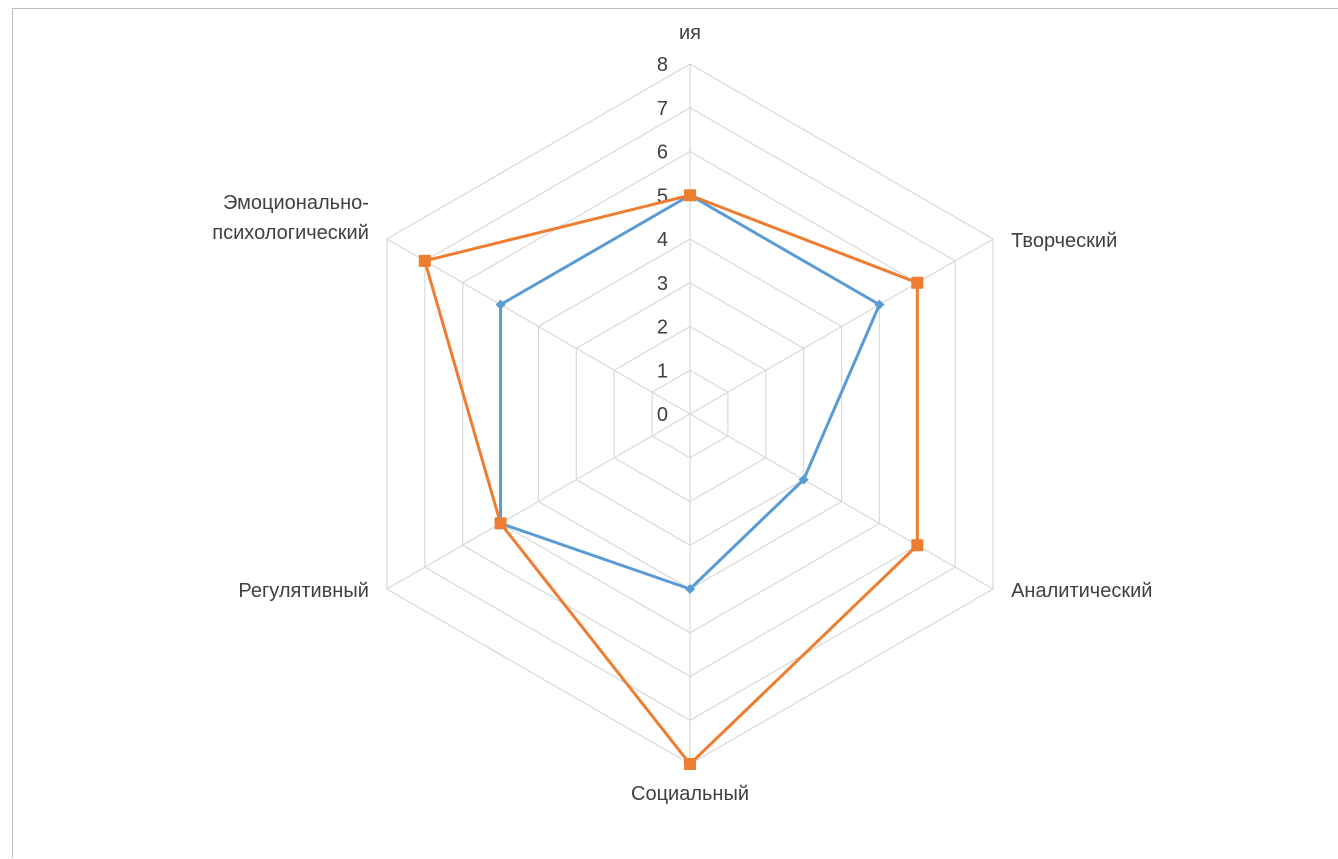 The height and width of the screenshot is (859, 1338). What do you see at coordinates (690, 33) in the screenshot?
I see `category-label: ия` at bounding box center [690, 33].